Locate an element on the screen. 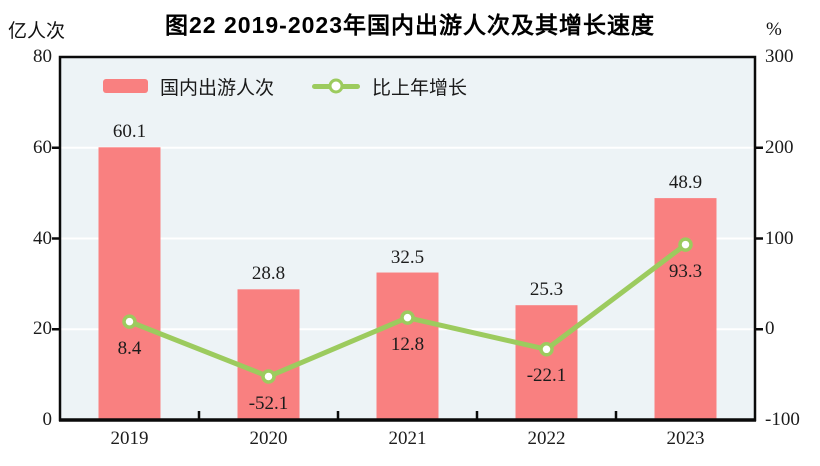 This screenshot has height=466, width=820. legend-line-swatch is located at coordinates (336, 86).